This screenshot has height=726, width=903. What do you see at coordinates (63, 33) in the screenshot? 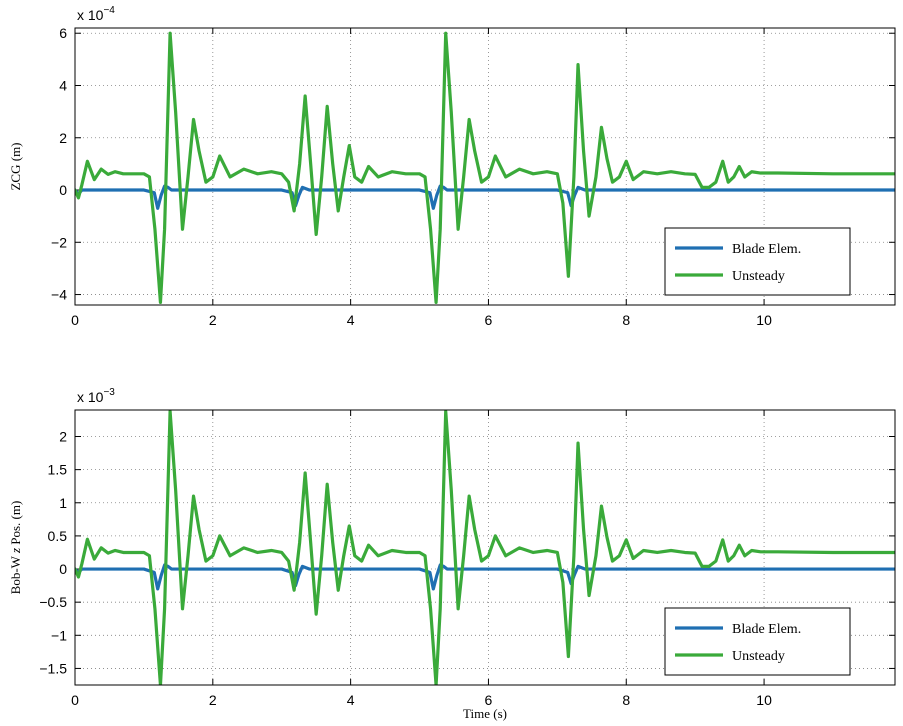
I see `y-tick-label: 6` at bounding box center [63, 33].